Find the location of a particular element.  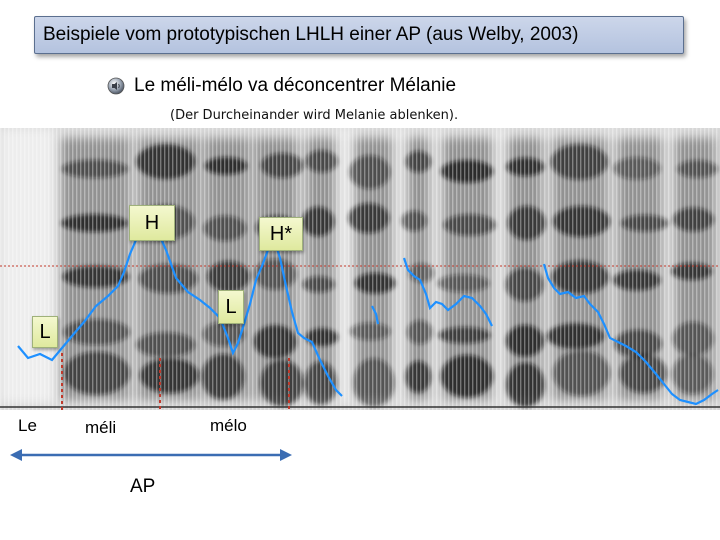

tone-l-initial-text: L is located at coordinates (45, 331).